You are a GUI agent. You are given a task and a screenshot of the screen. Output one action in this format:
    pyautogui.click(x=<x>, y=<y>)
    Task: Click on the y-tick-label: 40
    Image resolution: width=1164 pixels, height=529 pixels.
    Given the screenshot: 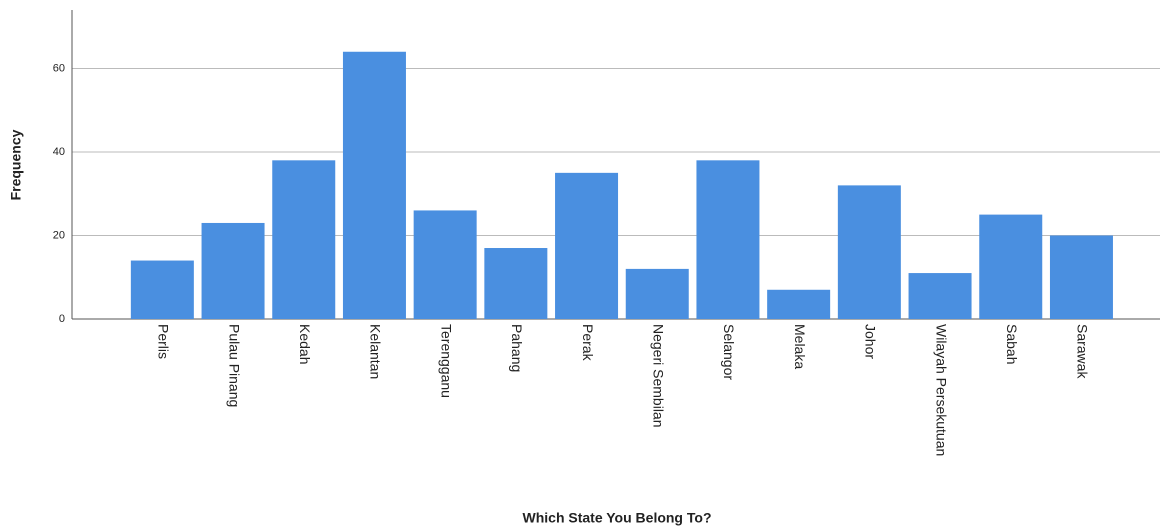 What is the action you would take?
    pyautogui.click(x=59, y=152)
    